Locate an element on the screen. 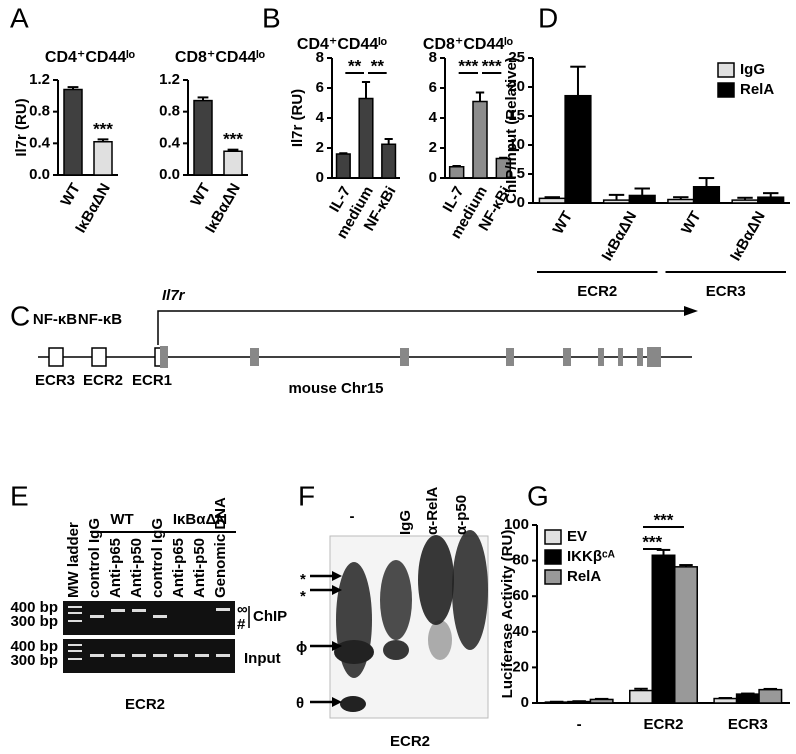 The height and width of the screenshot is (754, 796). lane-label: control IgG is located at coordinates (157, 558).